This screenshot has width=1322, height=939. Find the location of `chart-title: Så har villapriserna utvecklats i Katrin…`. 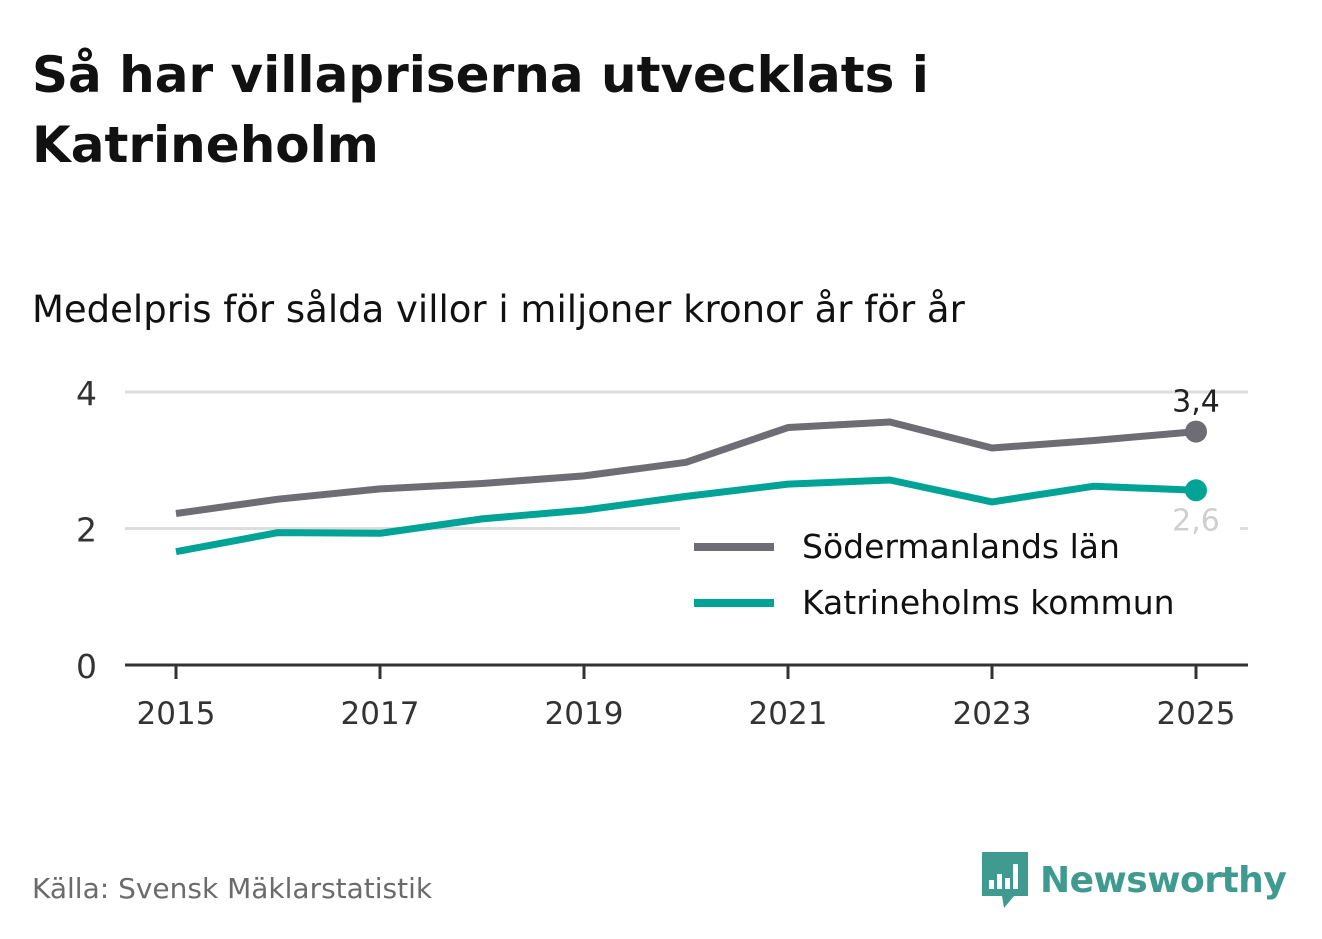

chart-title: Så har villapriserna utvecklats i Katrin… is located at coordinates (480, 110).